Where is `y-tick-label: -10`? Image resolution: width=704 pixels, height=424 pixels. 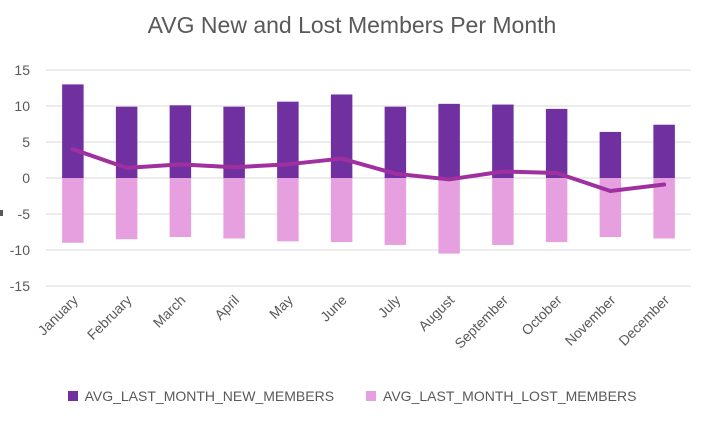
y-tick-label: -10 is located at coordinates (20, 250).